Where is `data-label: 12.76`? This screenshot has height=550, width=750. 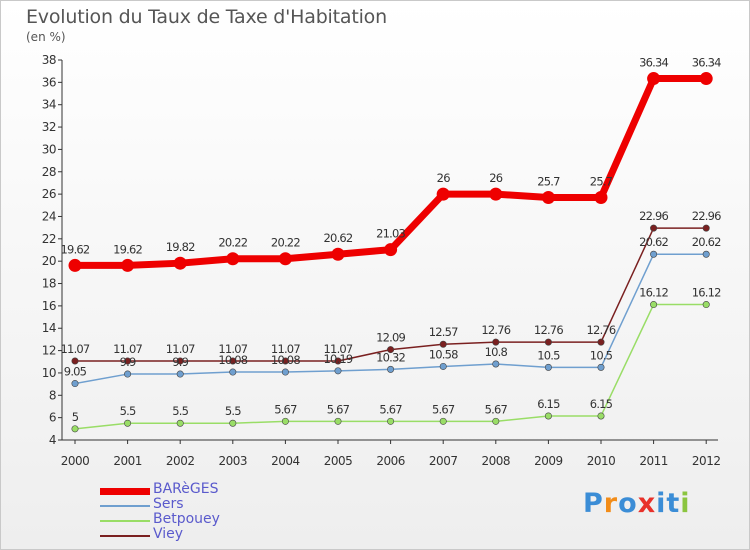
data-label: 12.76 is located at coordinates (495, 330).